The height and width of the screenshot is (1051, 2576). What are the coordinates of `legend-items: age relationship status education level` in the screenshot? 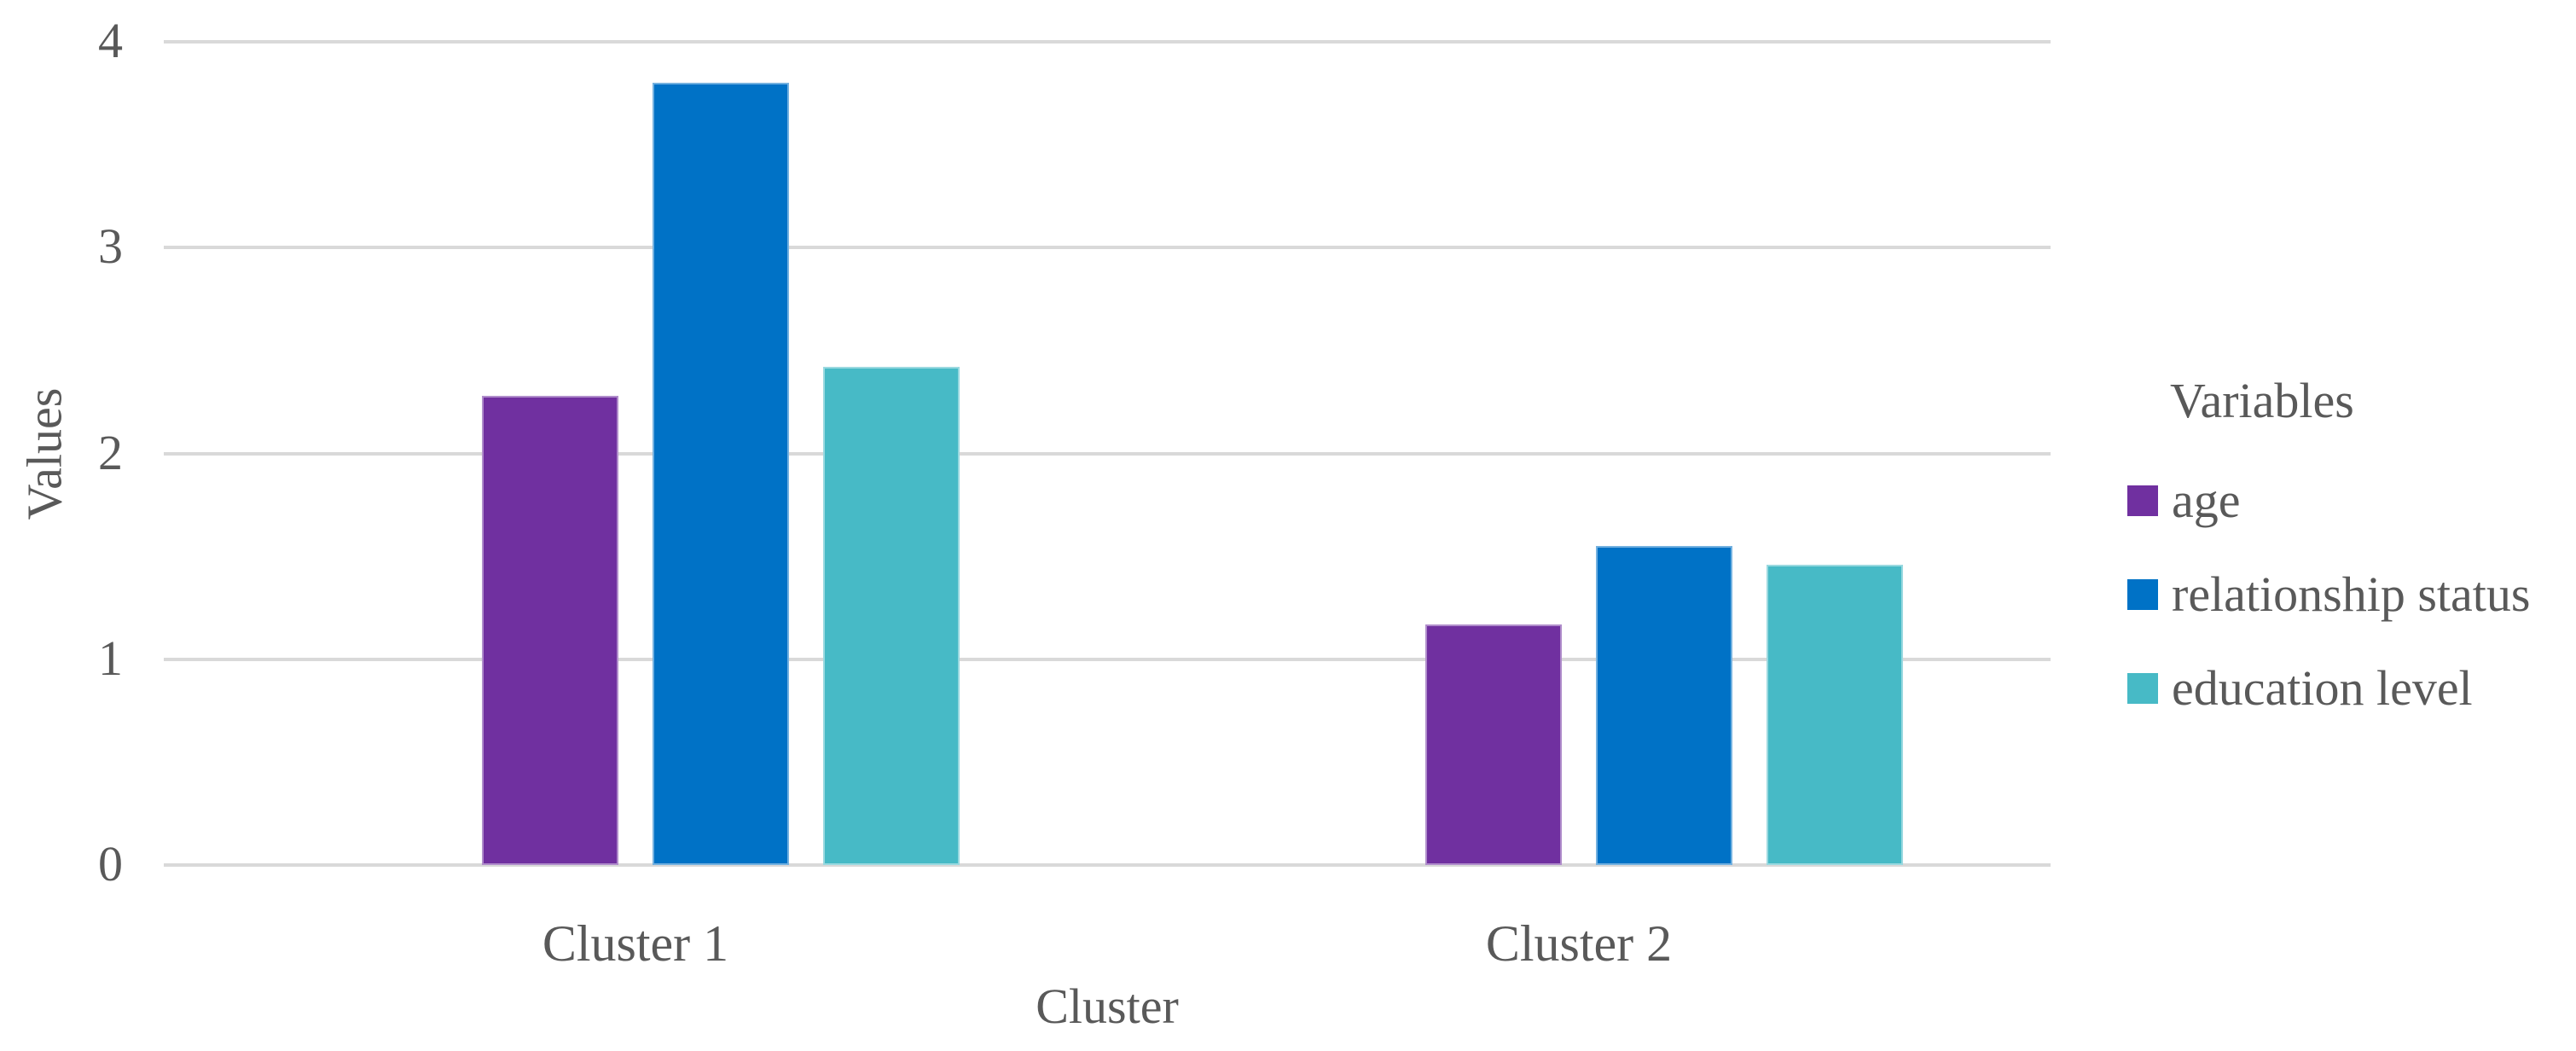 It's located at (2328, 613).